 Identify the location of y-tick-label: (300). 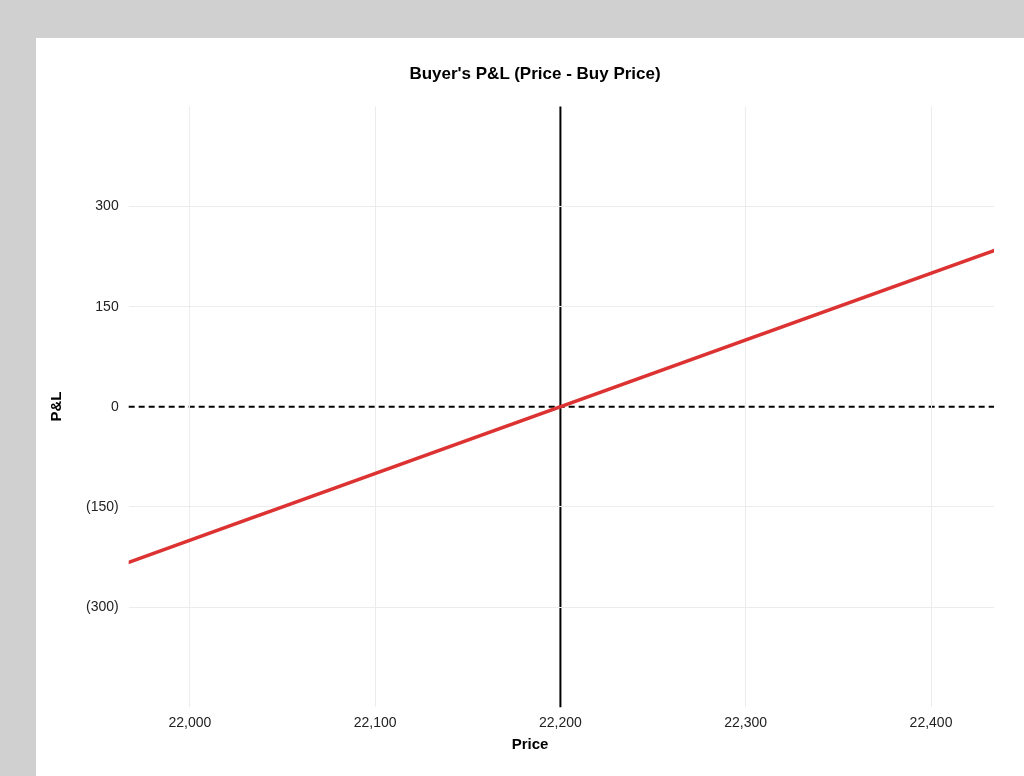
(102, 605).